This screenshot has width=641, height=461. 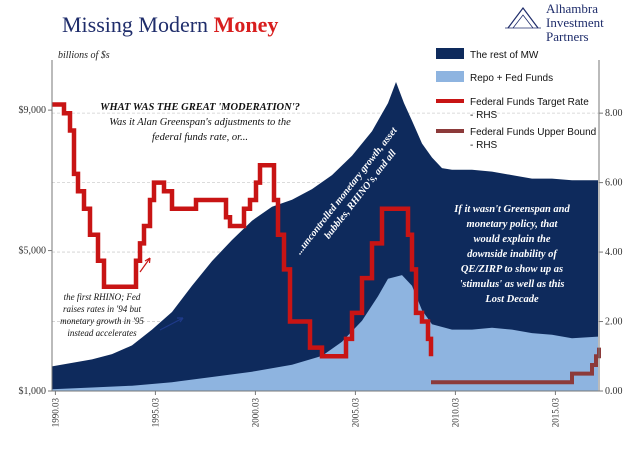 What do you see at coordinates (567, 36) in the screenshot?
I see `brand-line-3: Partners` at bounding box center [567, 36].